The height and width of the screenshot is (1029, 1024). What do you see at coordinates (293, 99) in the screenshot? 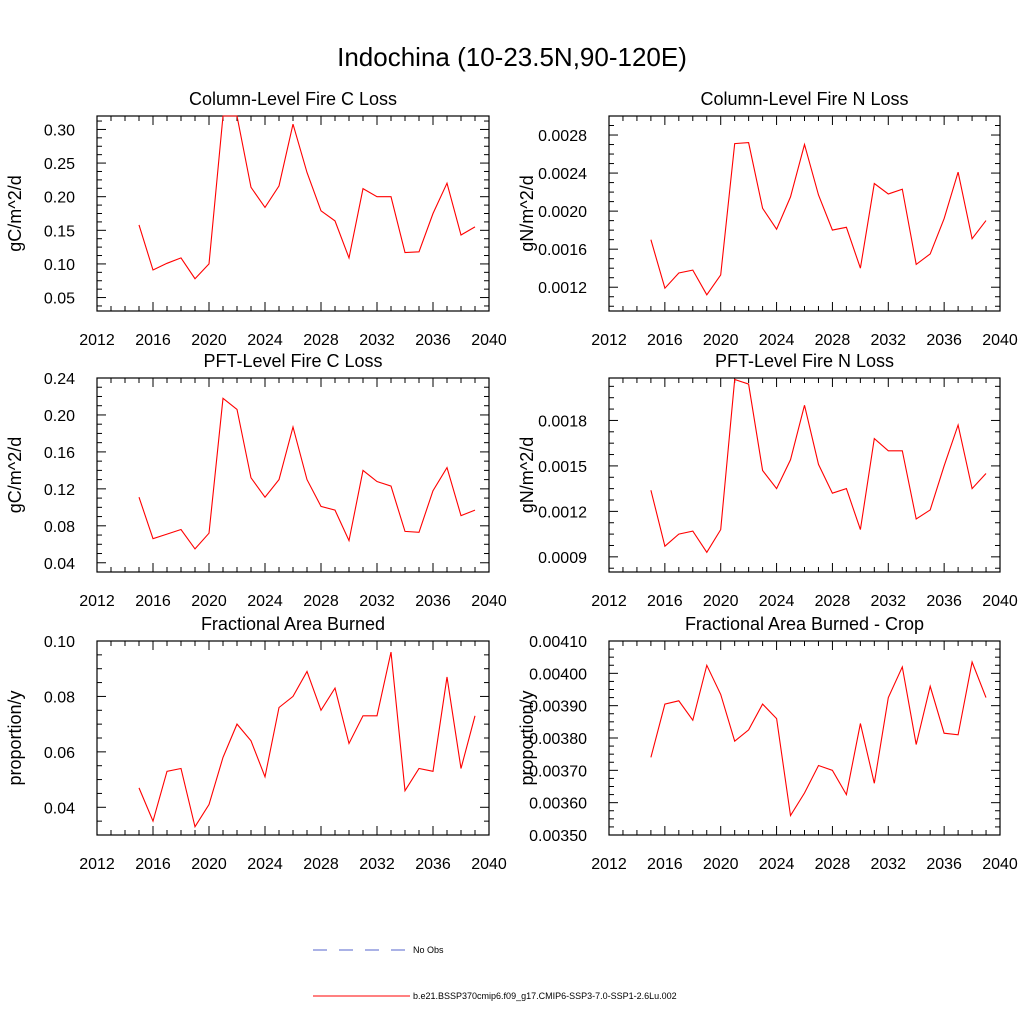
I see `panel-title: Column-Level Fire C Loss` at bounding box center [293, 99].